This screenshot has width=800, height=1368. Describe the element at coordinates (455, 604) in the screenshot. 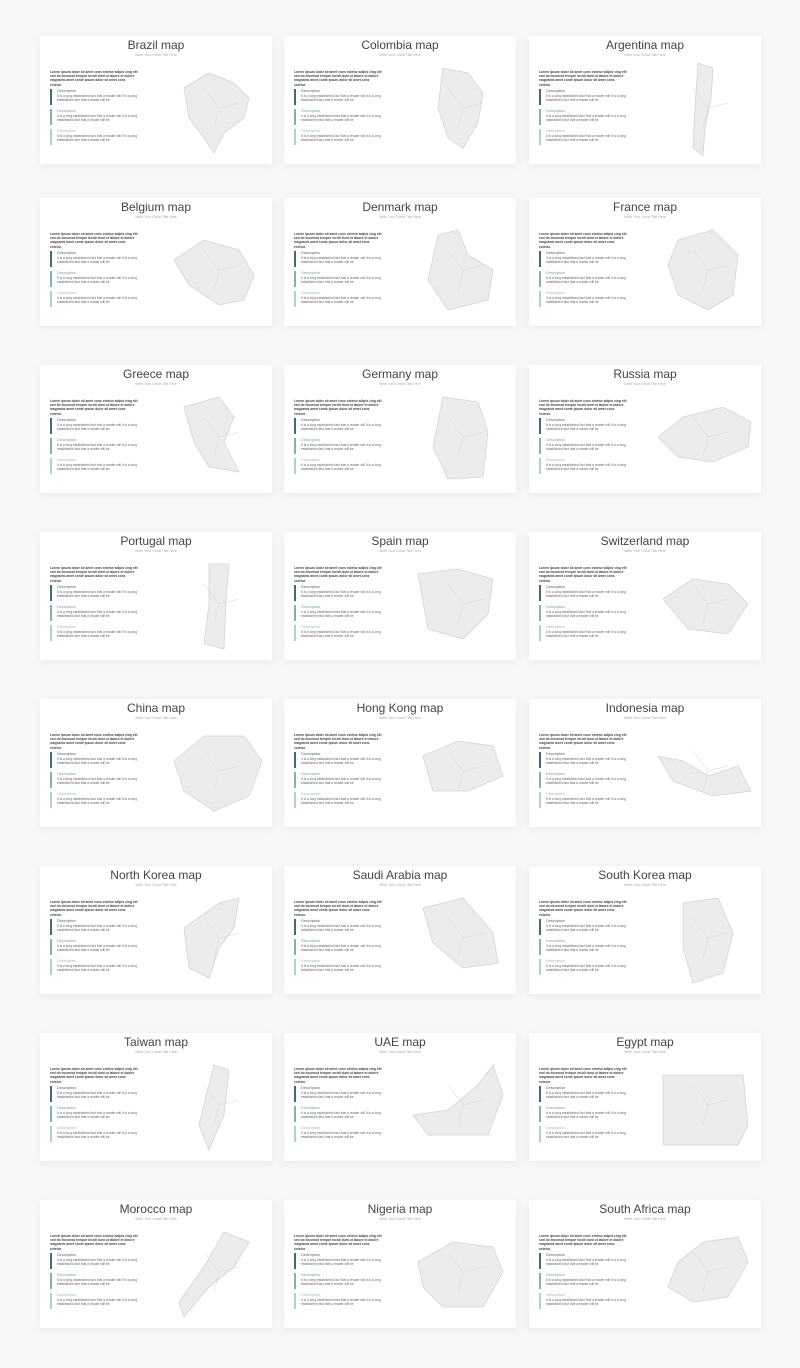

I see `spain-map-icon` at that location.